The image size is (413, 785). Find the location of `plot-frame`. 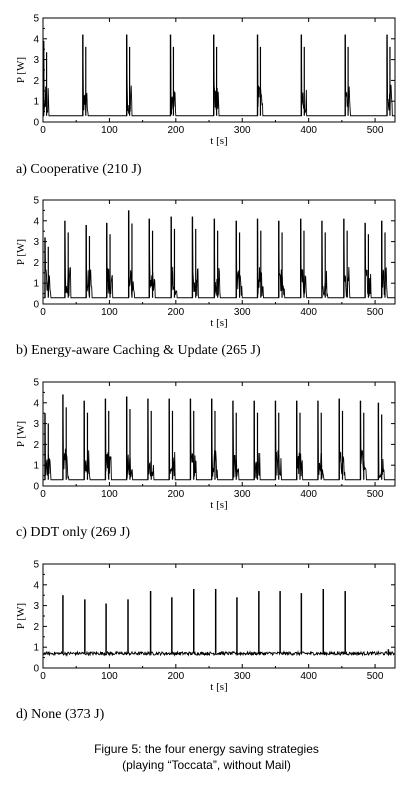

plot-frame is located at coordinates (219, 252).